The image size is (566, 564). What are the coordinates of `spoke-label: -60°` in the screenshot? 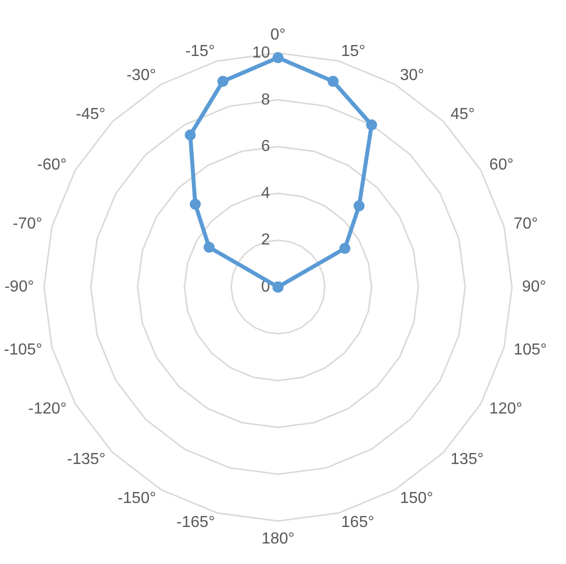 It's located at (52, 165).